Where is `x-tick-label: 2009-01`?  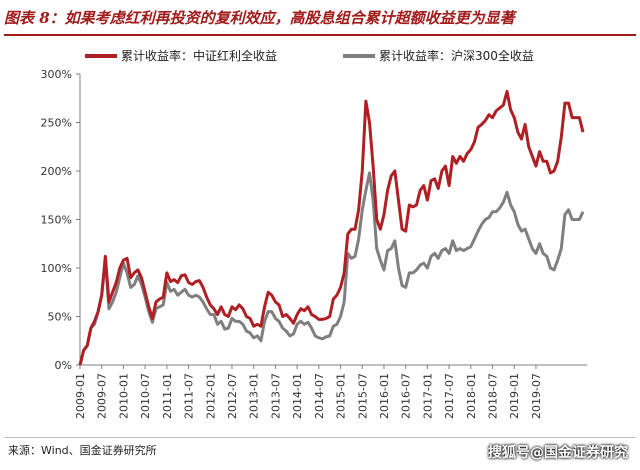
x-tick-label: 2009-01 is located at coordinates (80, 396).